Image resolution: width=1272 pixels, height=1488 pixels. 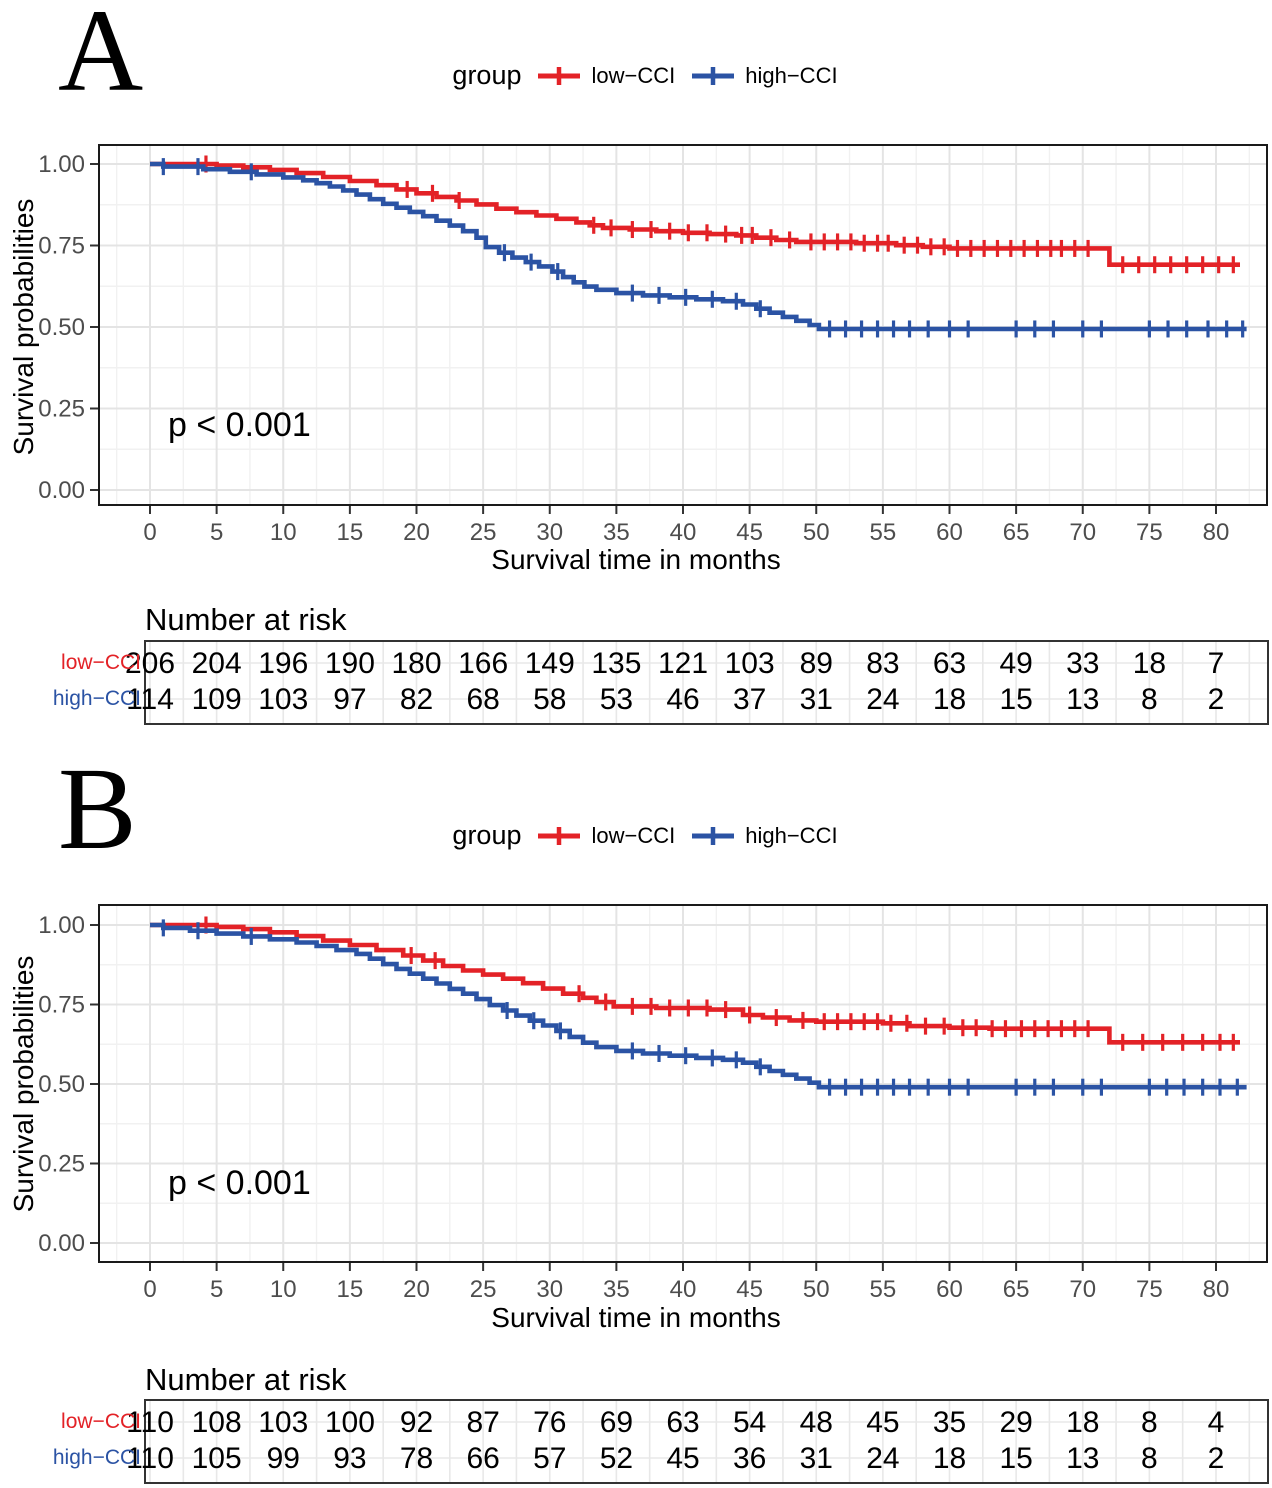 I want to click on legend-title: group, so click(x=487, y=75).